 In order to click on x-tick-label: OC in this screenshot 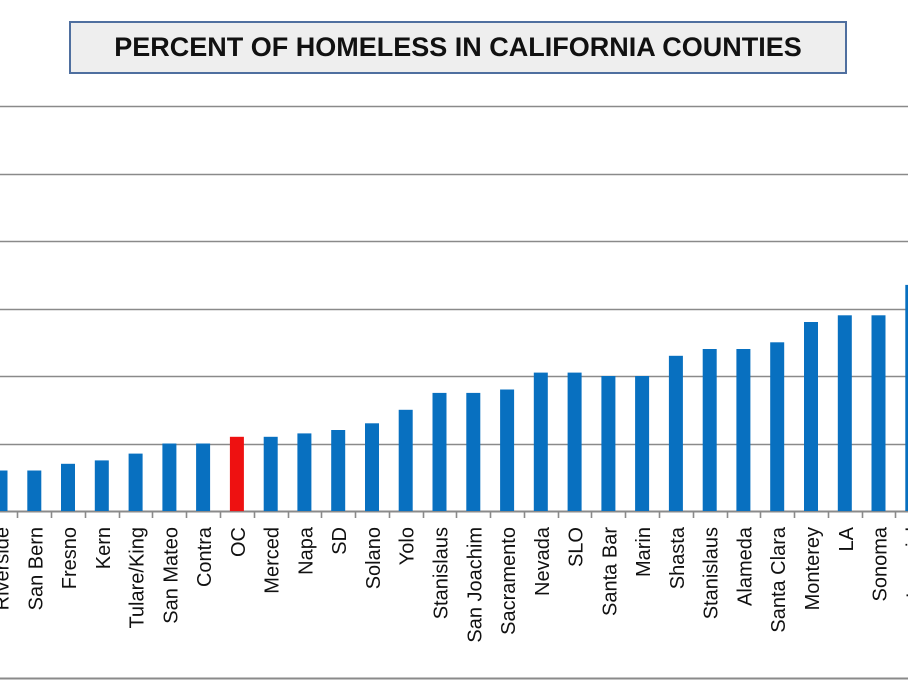, I will do `click(239, 542)`.